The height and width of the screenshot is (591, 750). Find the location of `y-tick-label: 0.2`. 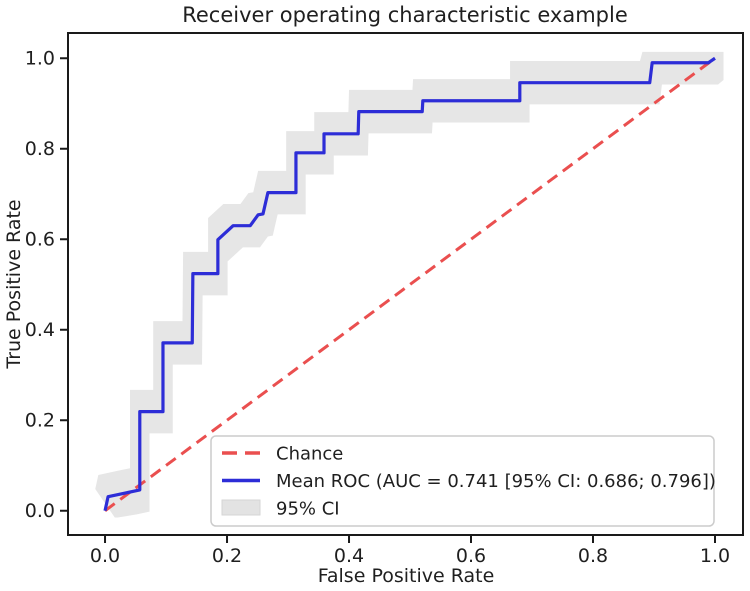

y-tick-label: 0.2 is located at coordinates (40, 421).